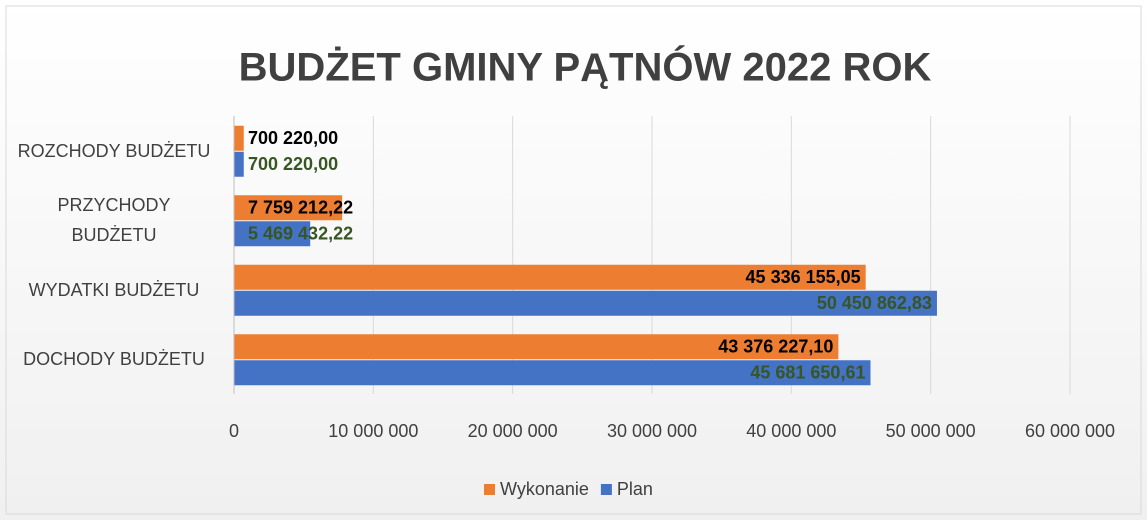  What do you see at coordinates (652, 431) in the screenshot?
I see `x-tick-label: 30 000 000` at bounding box center [652, 431].